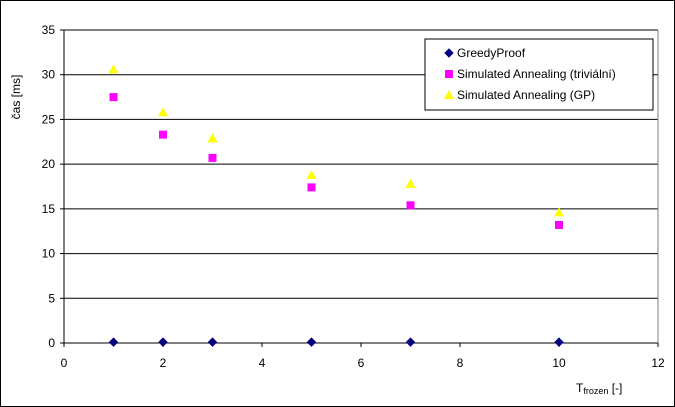 The height and width of the screenshot is (407, 675). Describe the element at coordinates (595, 391) in the screenshot. I see `x-axis-label-subscript: frozen` at that location.